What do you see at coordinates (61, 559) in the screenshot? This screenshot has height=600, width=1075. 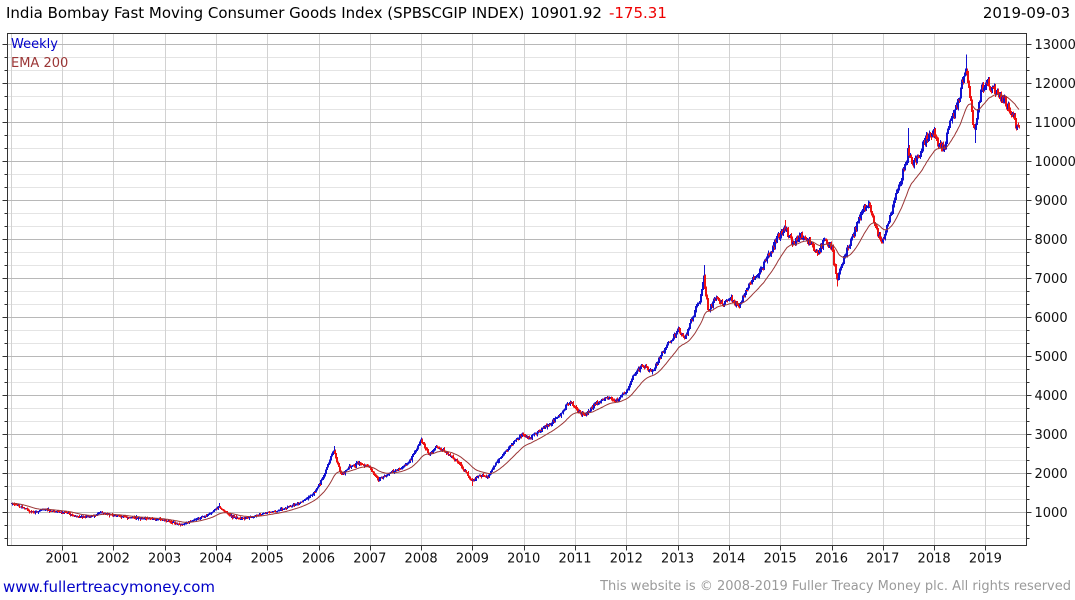 I see `svg-text: 2001` at bounding box center [61, 559].